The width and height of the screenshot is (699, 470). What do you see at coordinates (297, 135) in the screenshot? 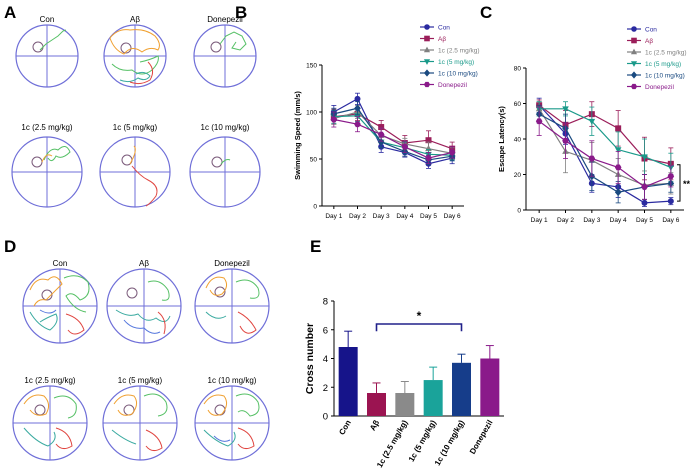
I see `y-axis-label: Swimming Speed (mm/s)` at bounding box center [297, 135].